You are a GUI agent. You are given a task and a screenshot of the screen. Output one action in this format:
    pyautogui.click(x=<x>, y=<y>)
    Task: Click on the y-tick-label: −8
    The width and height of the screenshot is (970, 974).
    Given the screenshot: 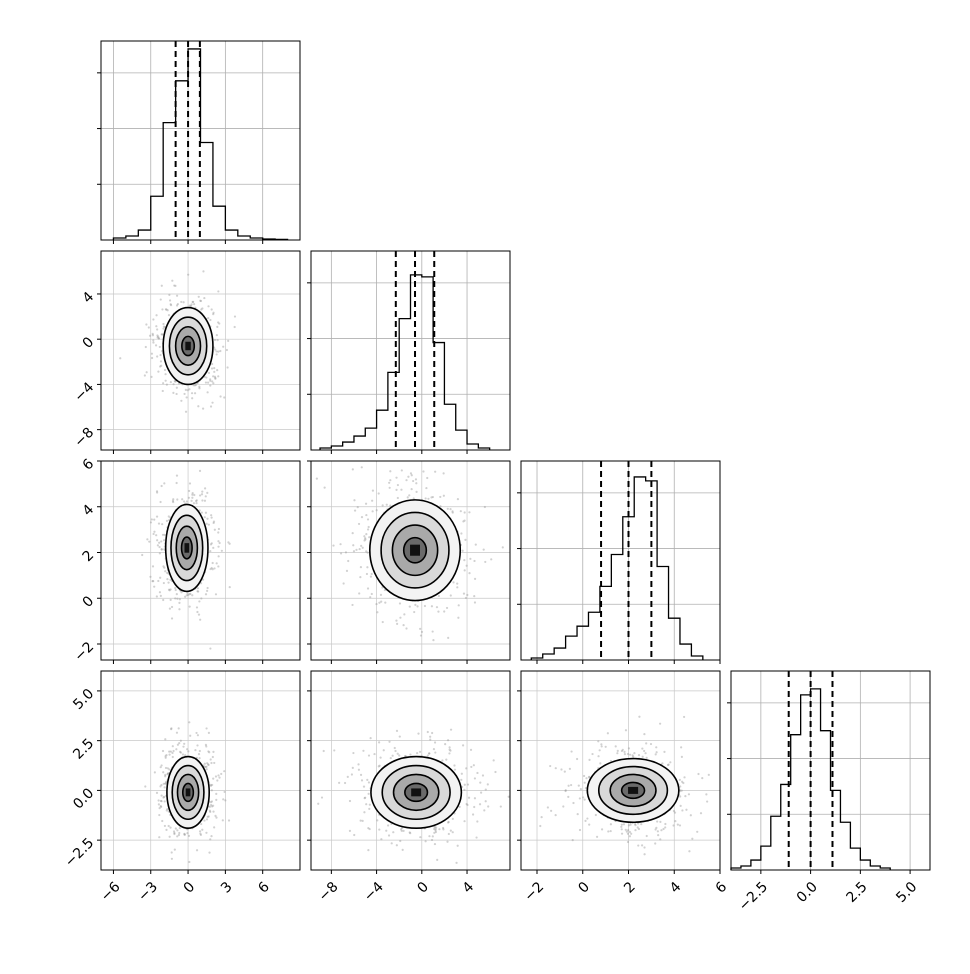 What is the action you would take?
    pyautogui.click(x=84, y=438)
    